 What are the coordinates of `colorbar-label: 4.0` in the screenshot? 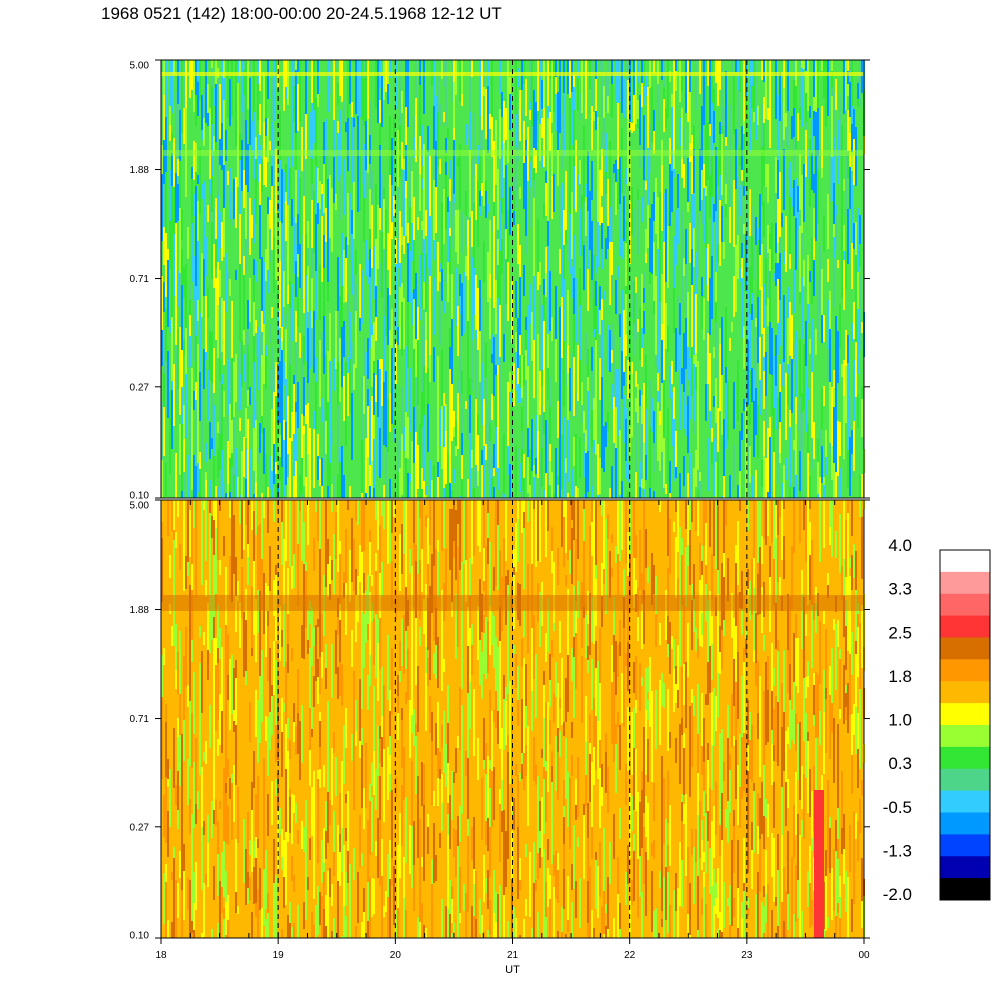 It's located at (900, 545).